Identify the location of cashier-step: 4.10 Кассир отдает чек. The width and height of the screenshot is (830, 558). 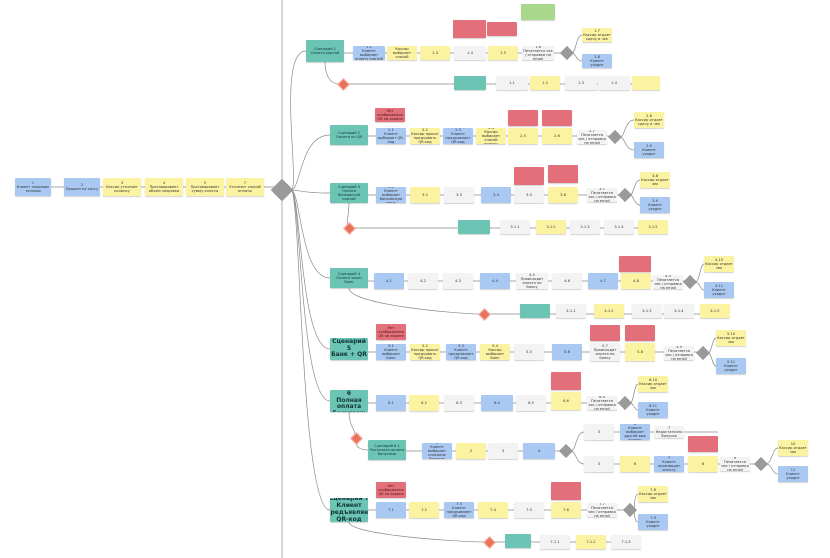
(719, 264).